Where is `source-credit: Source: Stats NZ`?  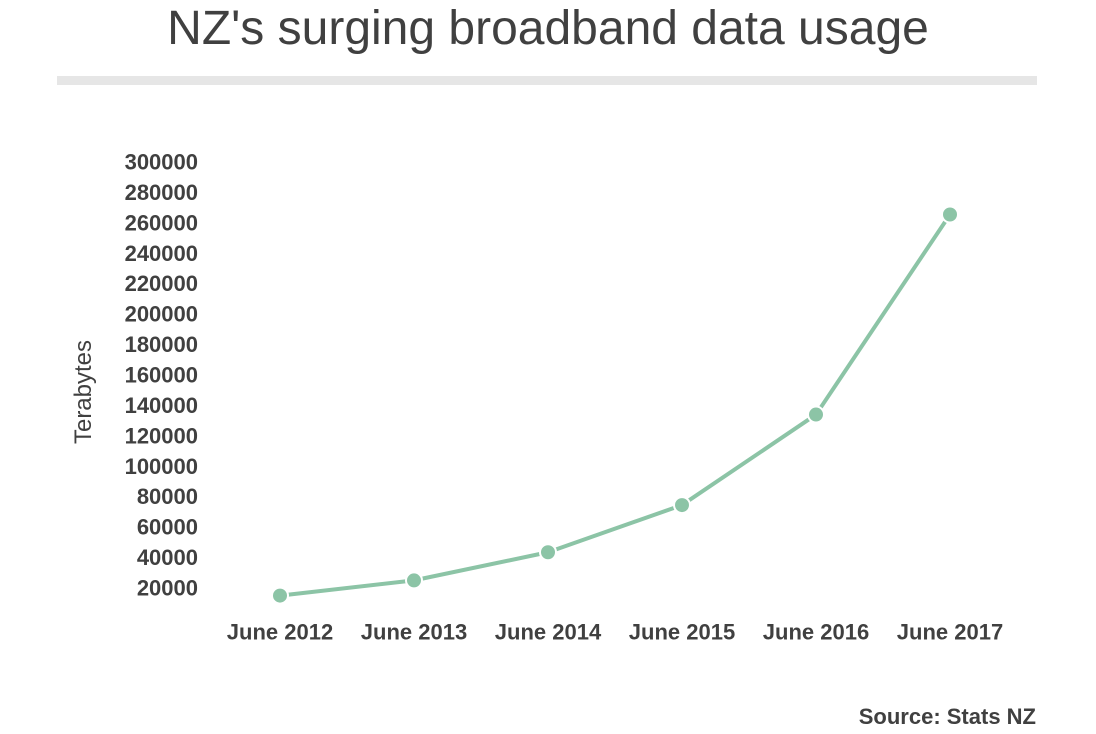
source-credit: Source: Stats NZ is located at coordinates (947, 716).